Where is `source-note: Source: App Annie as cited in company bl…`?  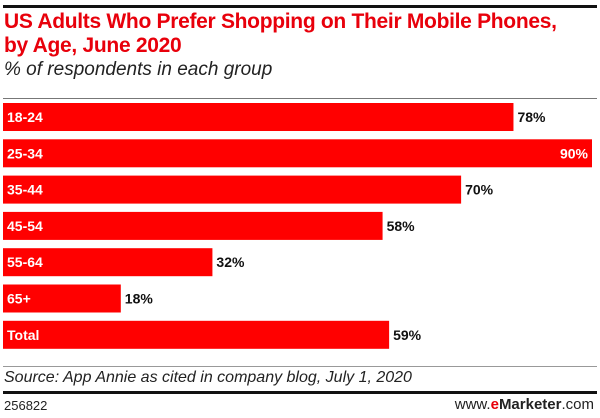 source-note: Source: App Annie as cited in company bl… is located at coordinates (208, 377).